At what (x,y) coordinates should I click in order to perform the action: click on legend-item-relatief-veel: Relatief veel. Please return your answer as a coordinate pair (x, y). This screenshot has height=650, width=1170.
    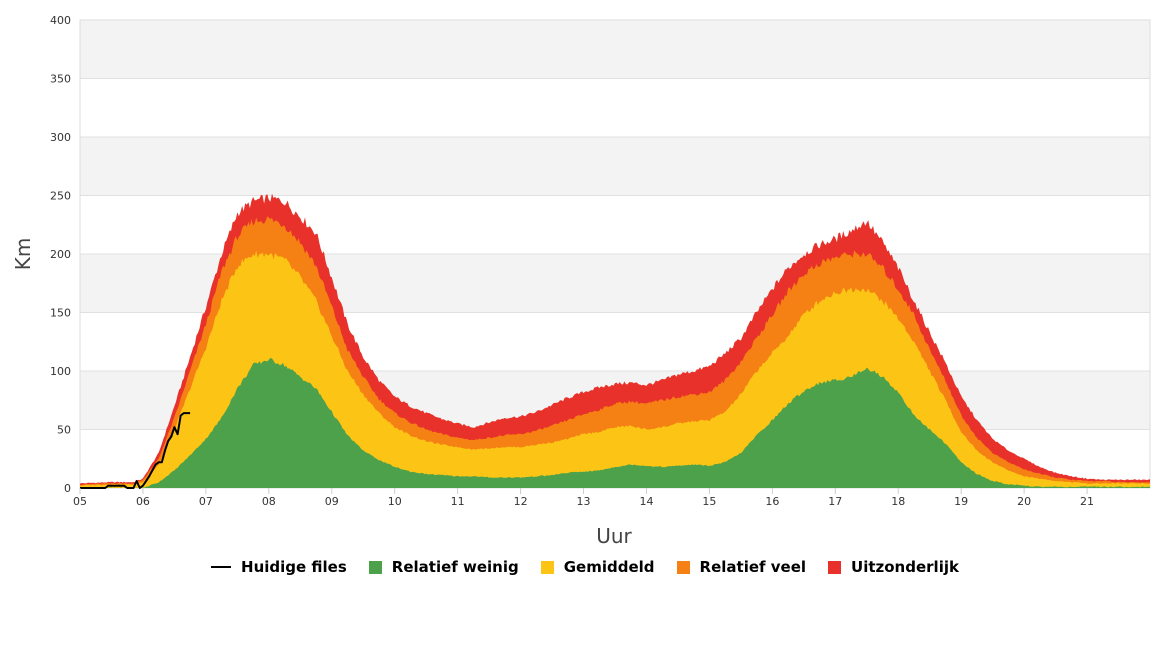
    Looking at the image, I should click on (741, 567).